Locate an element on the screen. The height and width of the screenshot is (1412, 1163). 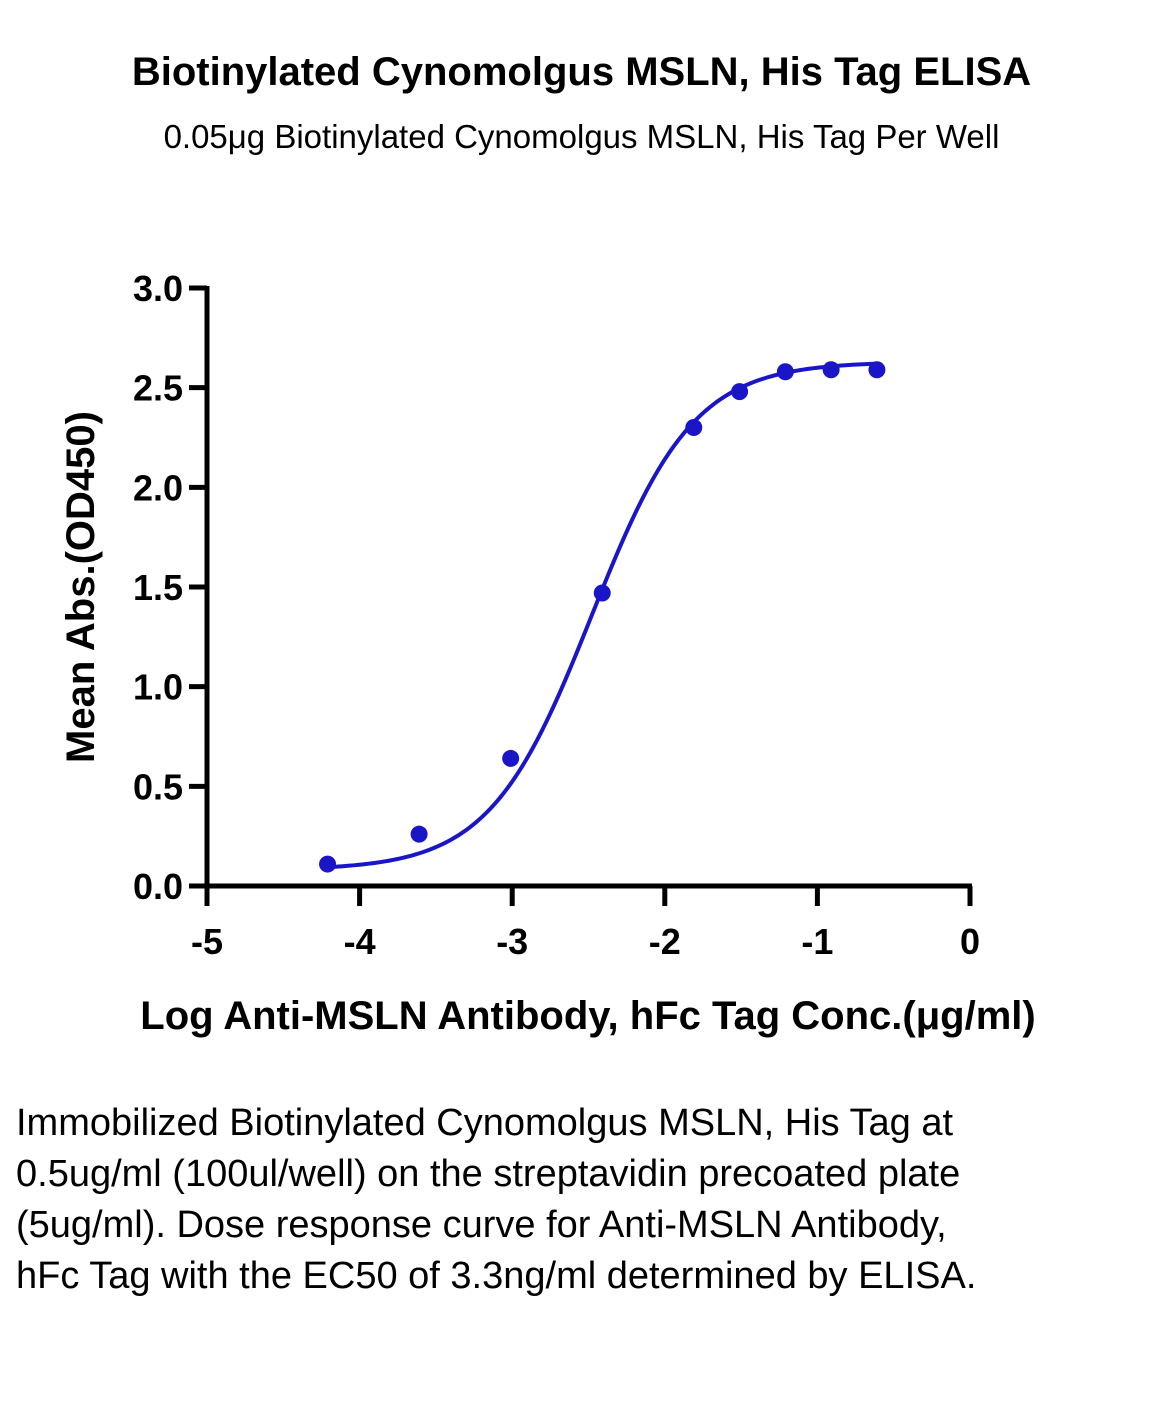
y-tick-label: 2.5 is located at coordinates (158, 388).